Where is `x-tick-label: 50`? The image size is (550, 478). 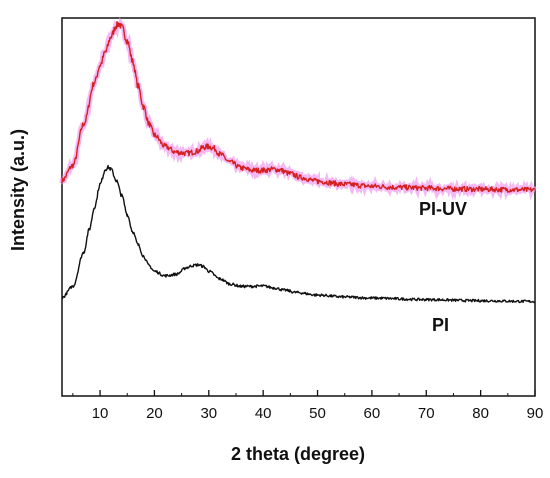 x-tick-label: 50 is located at coordinates (317, 413).